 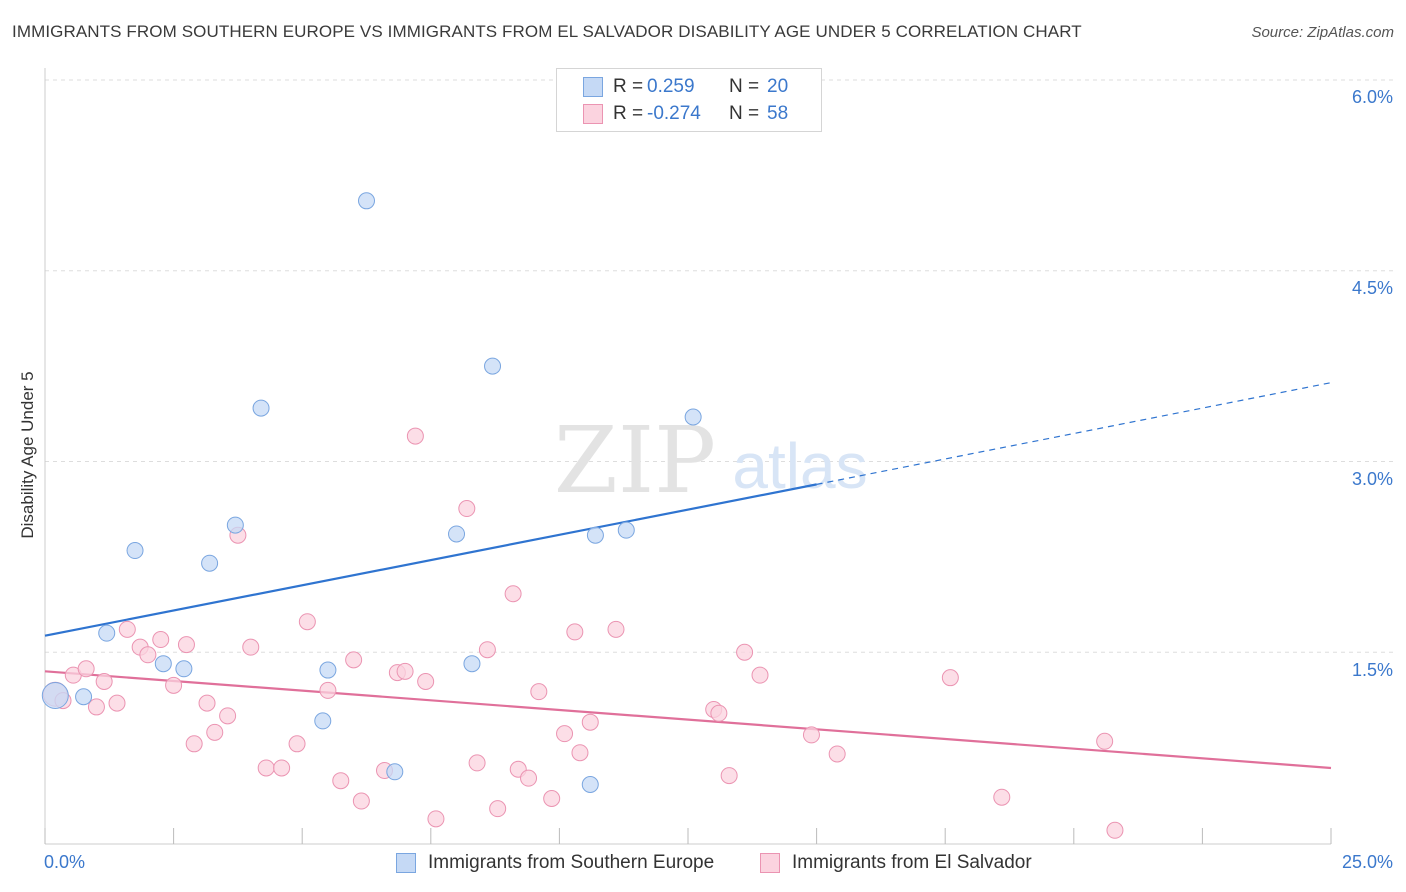 I want to click on legend-r-value: -0.274, so click(x=674, y=113).